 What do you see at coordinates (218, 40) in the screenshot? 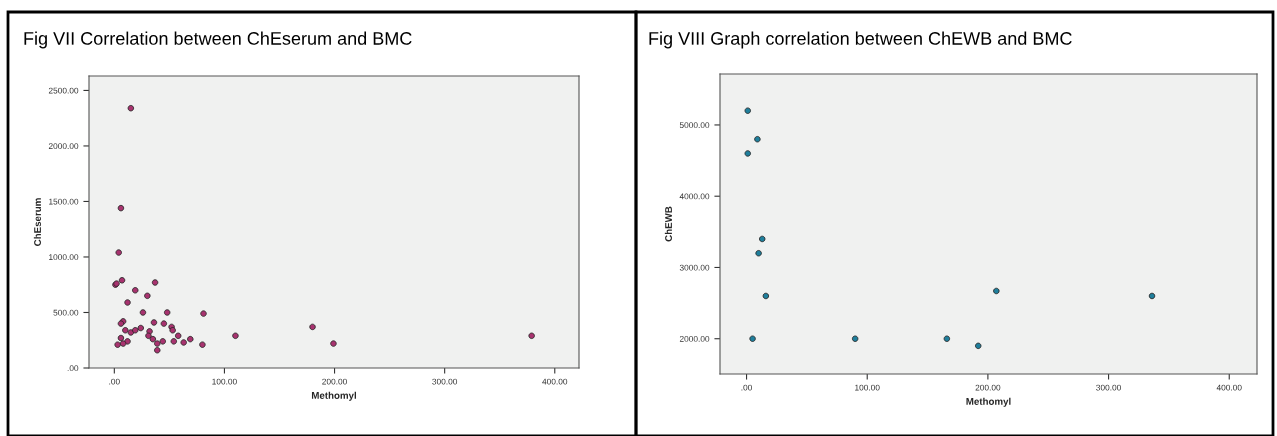
I see `chart-title: Fig VII Correlation between ChEserum and BMC` at bounding box center [218, 40].